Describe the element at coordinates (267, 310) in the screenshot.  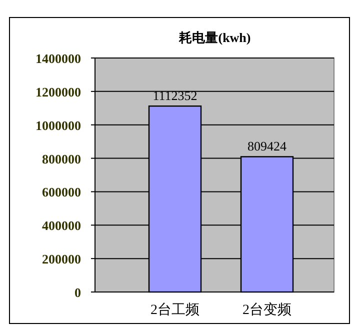
I see `x-tick-label: 2台变频` at that location.